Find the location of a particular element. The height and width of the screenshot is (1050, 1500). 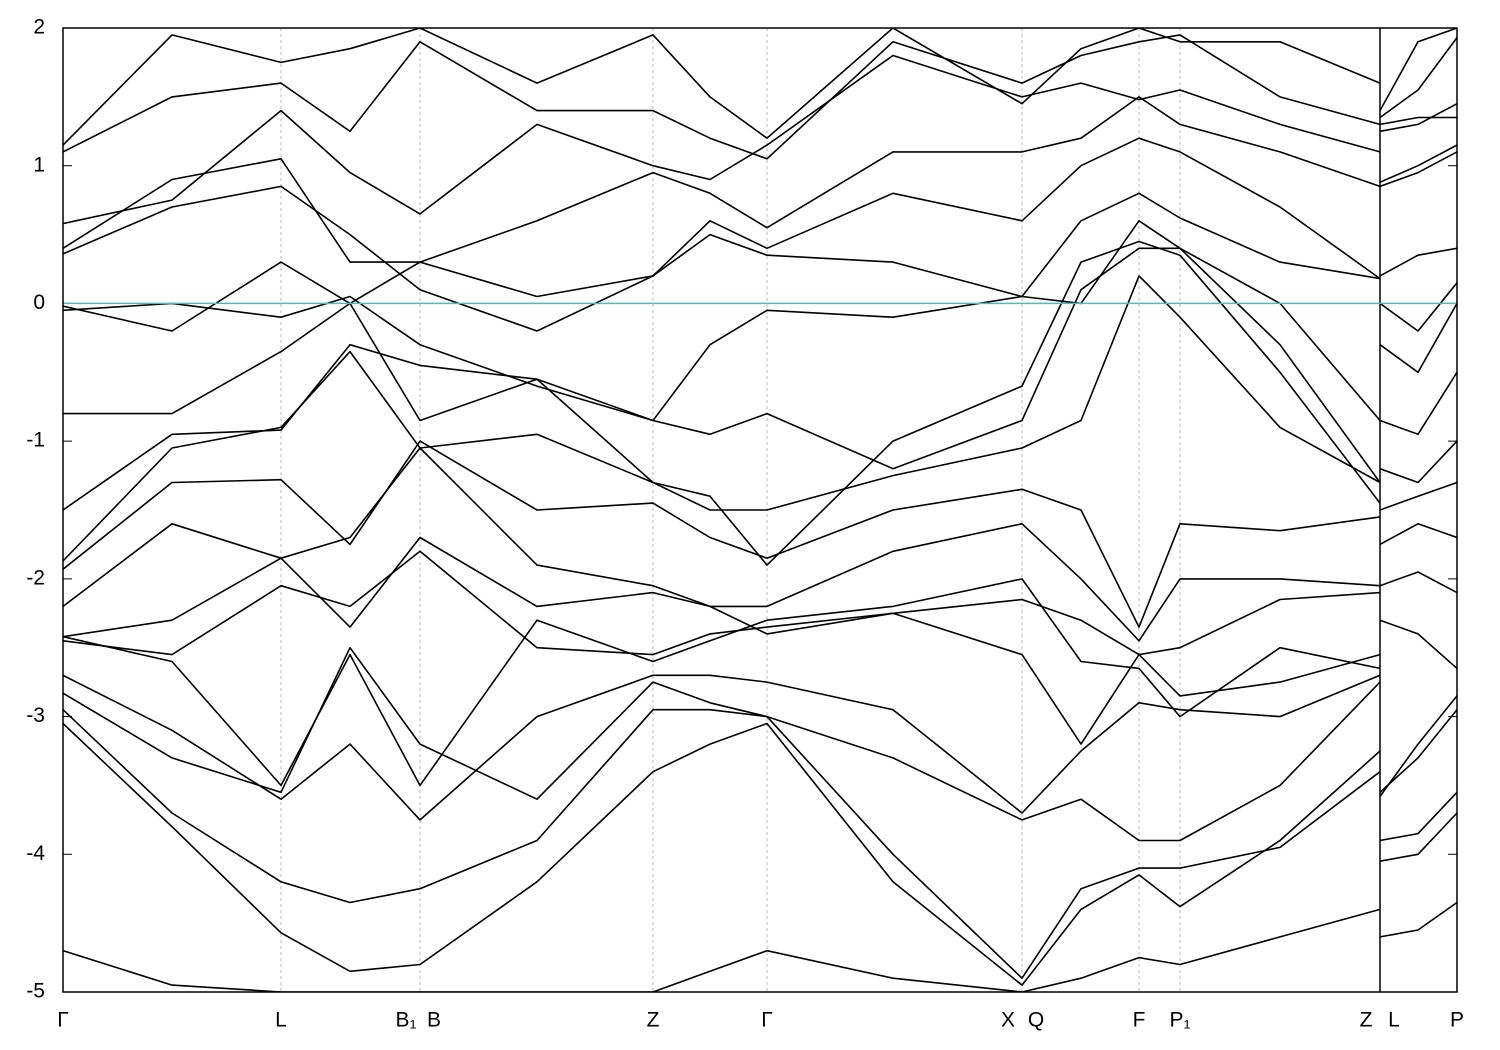

y-tick-label: -5 is located at coordinates (35, 991).